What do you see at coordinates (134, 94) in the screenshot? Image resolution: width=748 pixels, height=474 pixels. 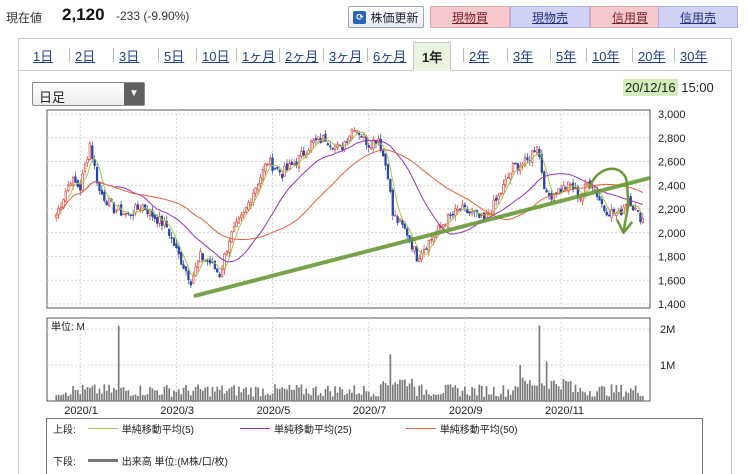 I see `dropdown-arrow-icon: ▼` at bounding box center [134, 94].